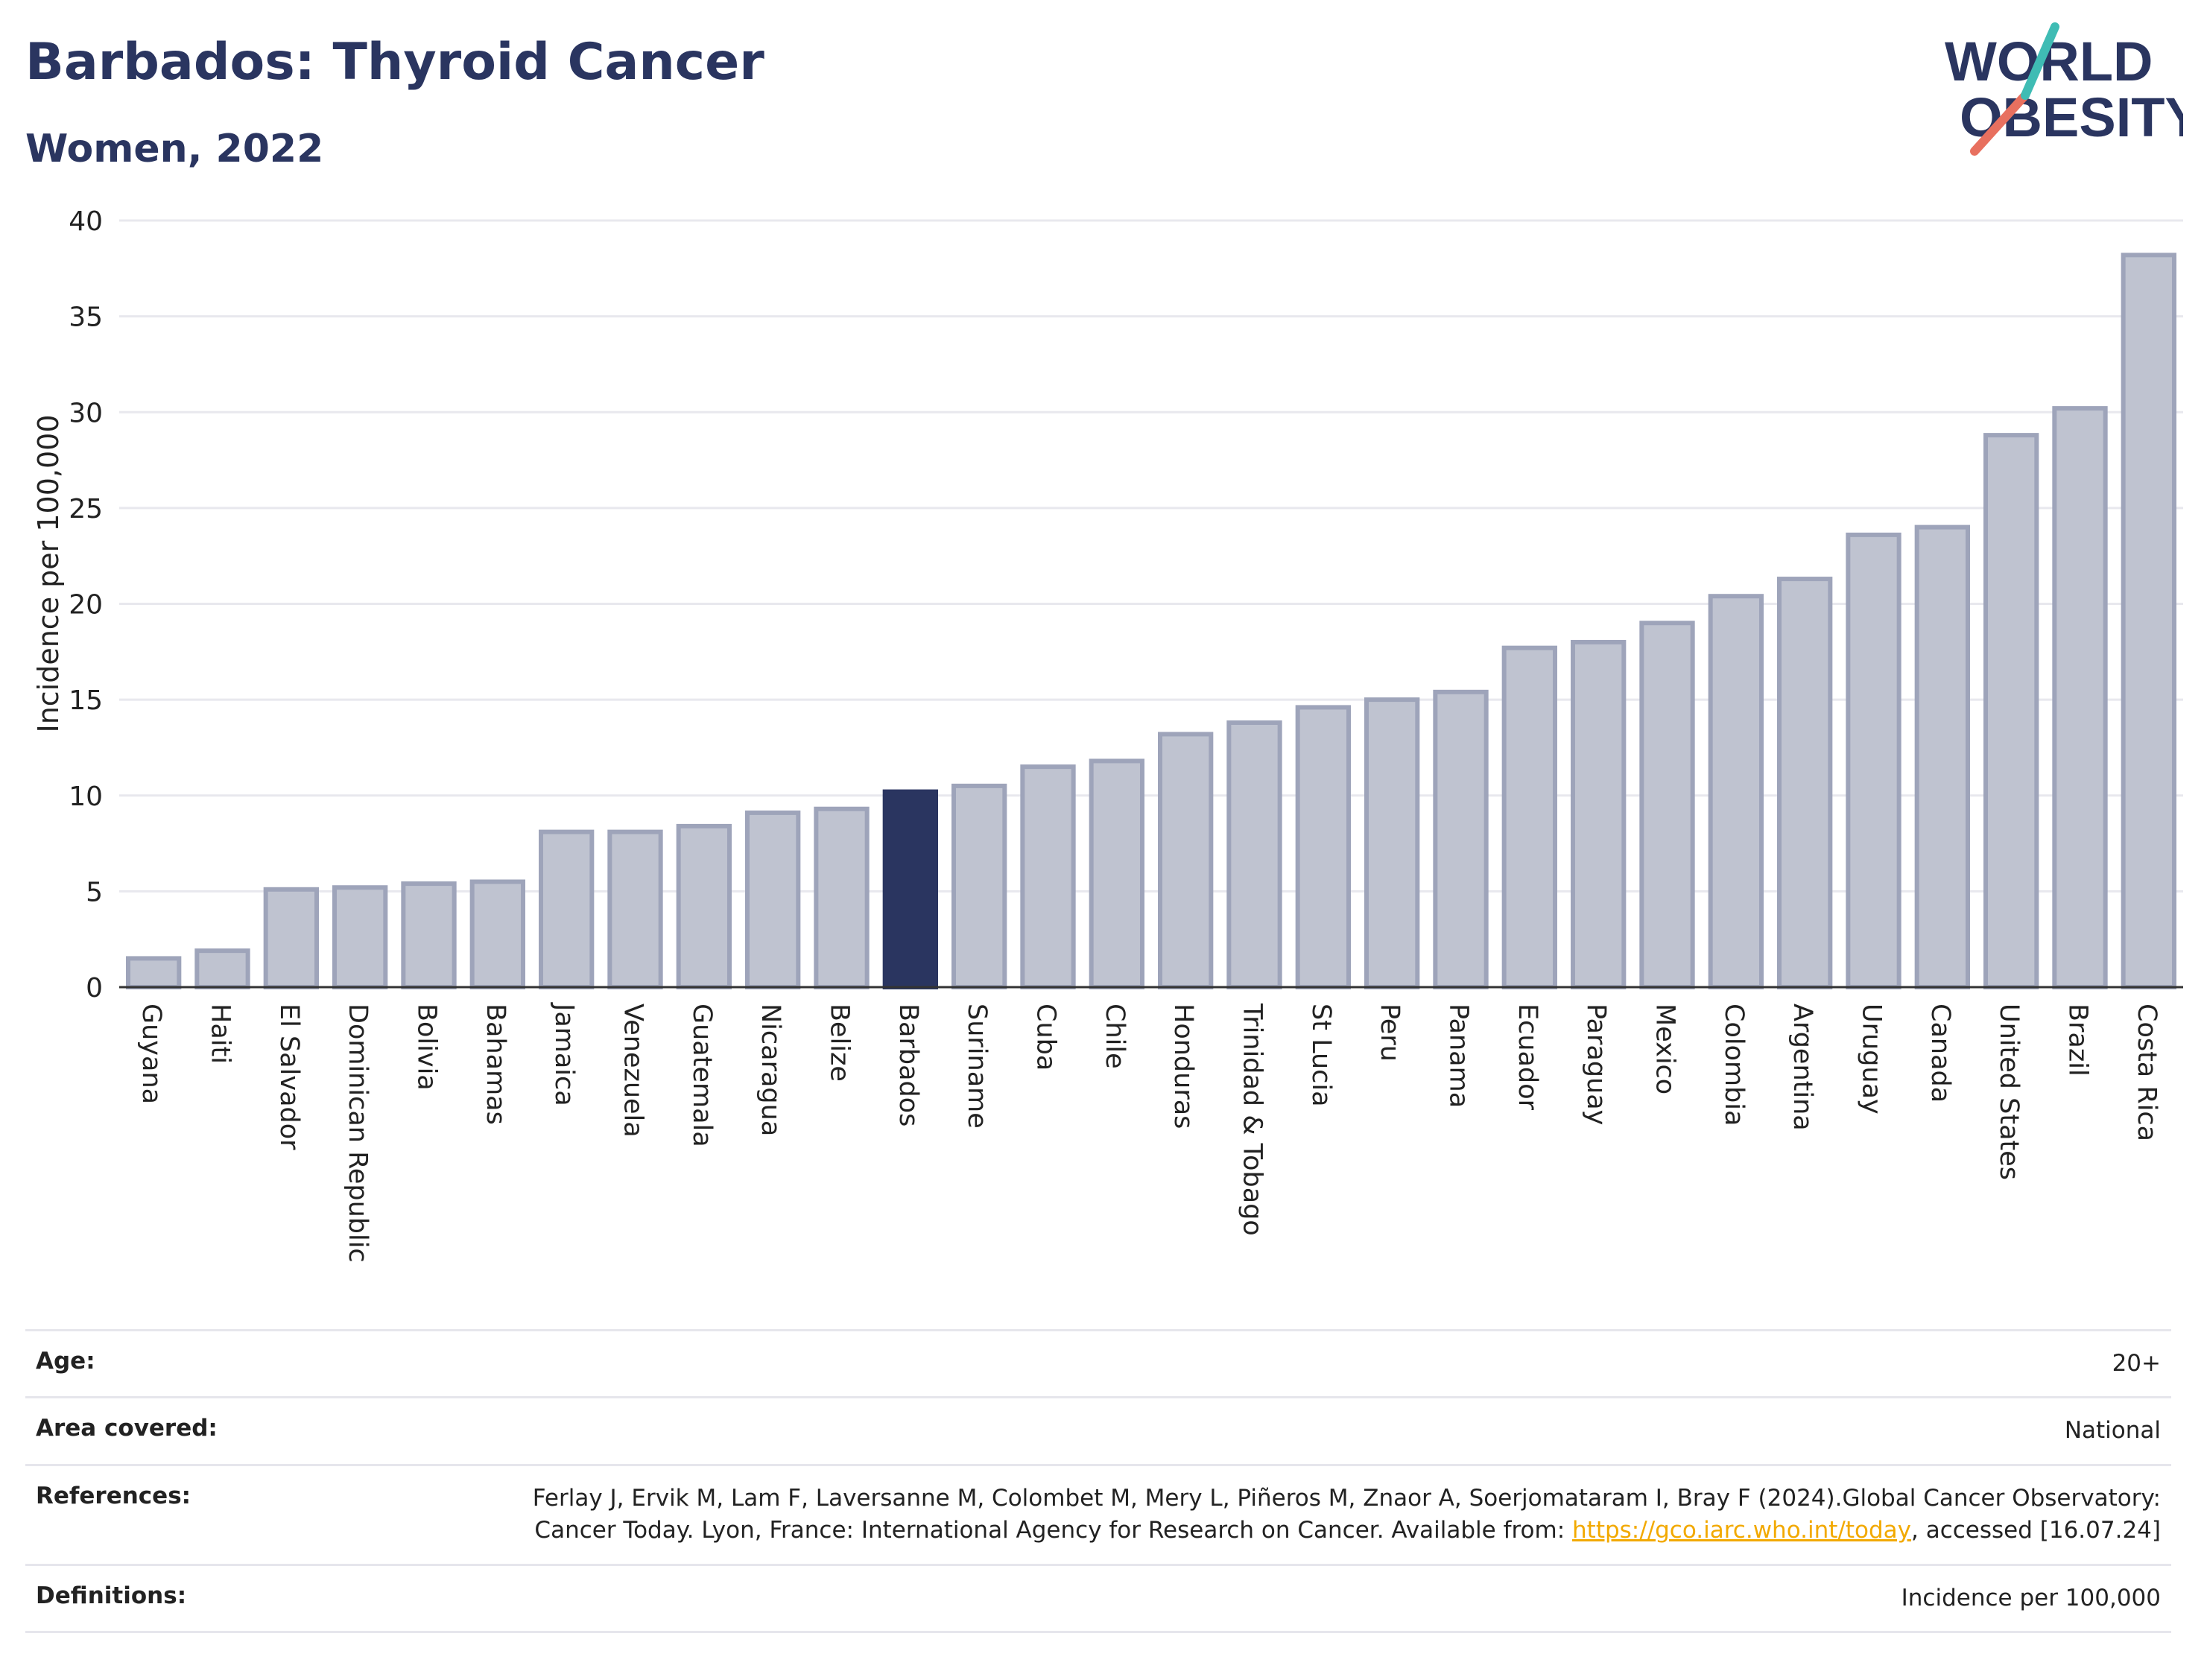  What do you see at coordinates (1252, 1119) in the screenshot?
I see `x-tick-label: Trinidad & Tobago` at bounding box center [1252, 1119].